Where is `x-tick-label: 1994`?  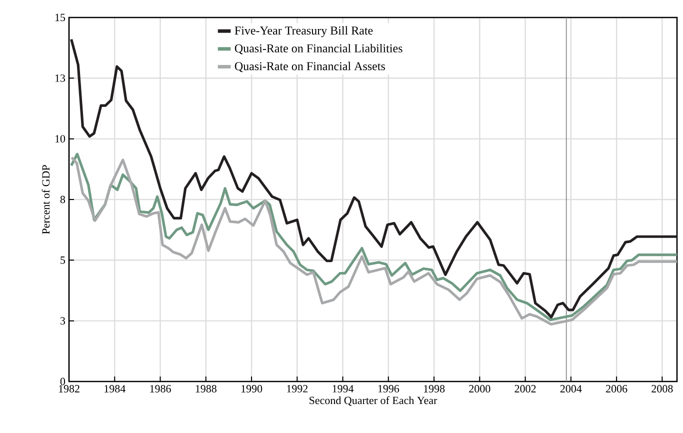 x-tick-label: 1994 is located at coordinates (343, 388).